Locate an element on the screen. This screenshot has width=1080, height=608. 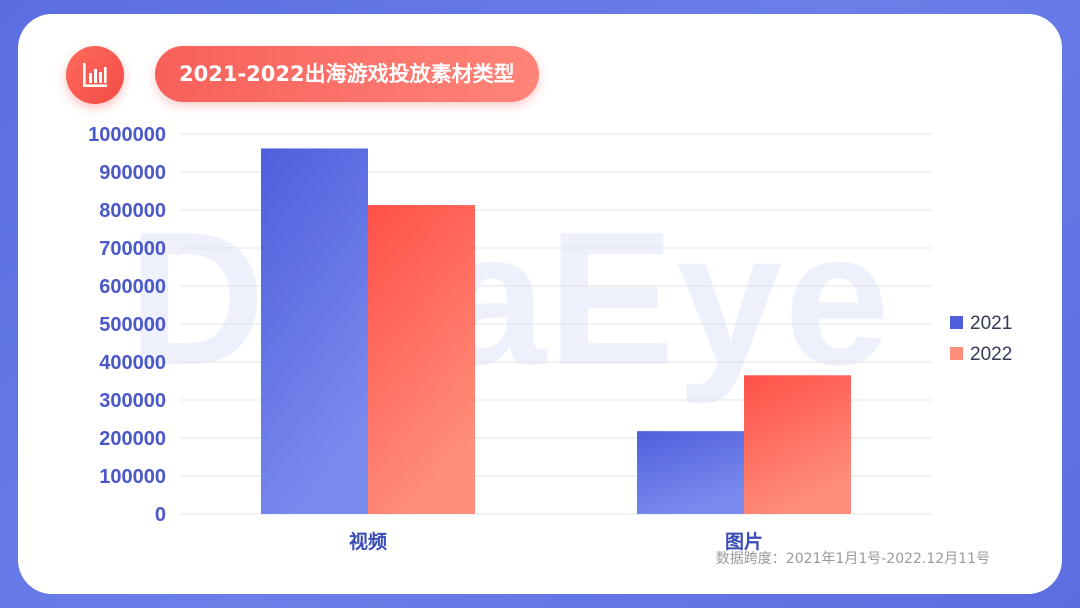
data-span-footnote: 数据跨度：2021年1月1号-2022.12月11号 is located at coordinates (852, 559).